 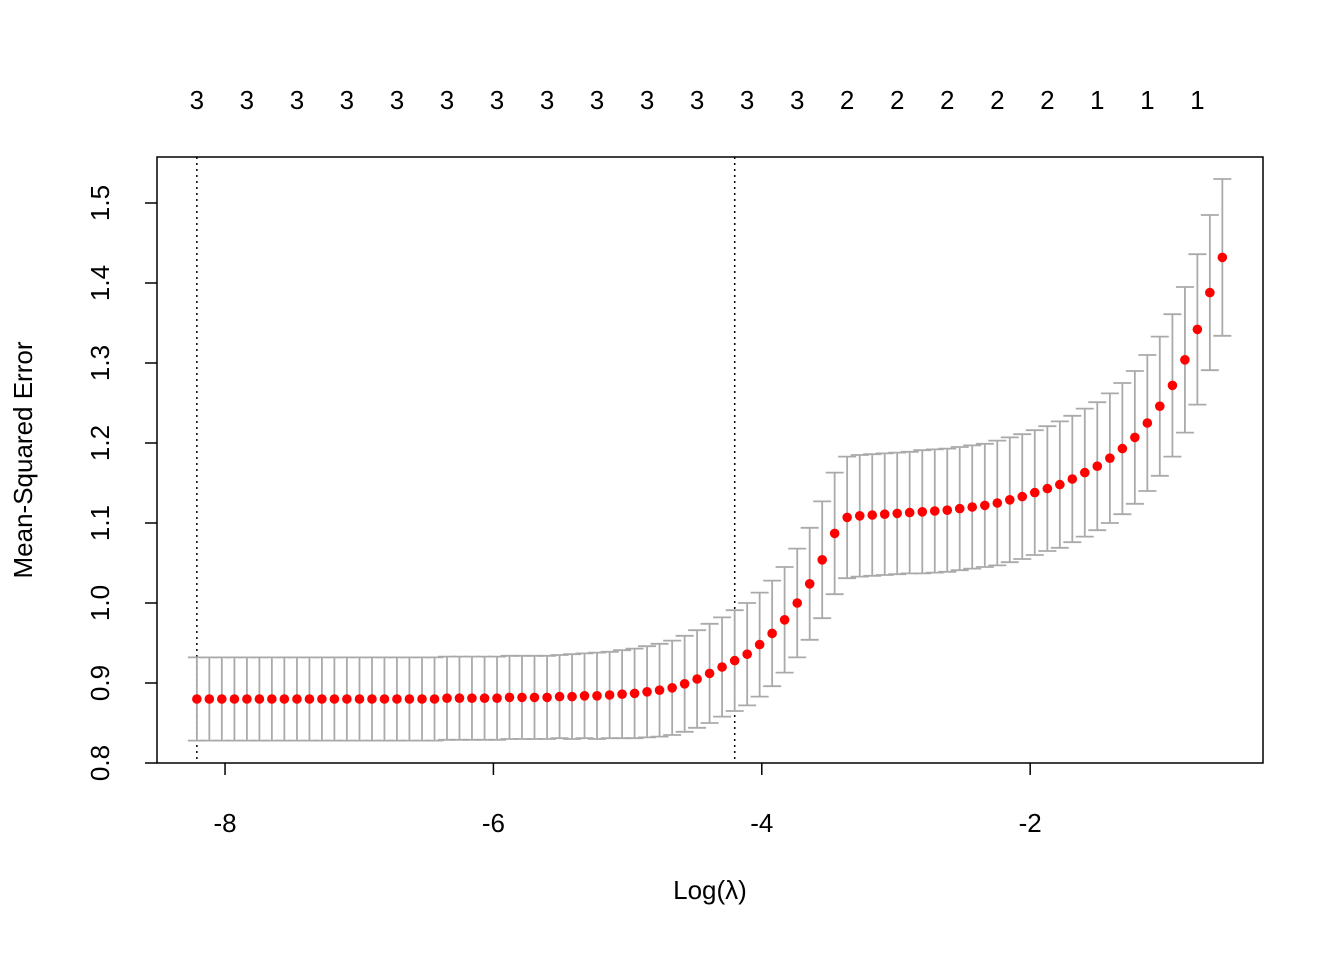 What do you see at coordinates (100, 683) in the screenshot?
I see `y-tick-label: 0.9` at bounding box center [100, 683].